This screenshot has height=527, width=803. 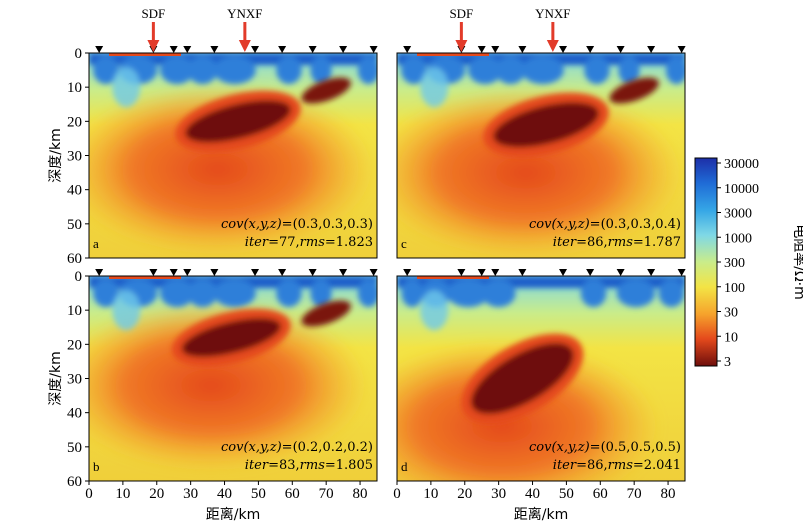 I want to click on colorbar-tick-label: 30000, so click(x=741, y=164).